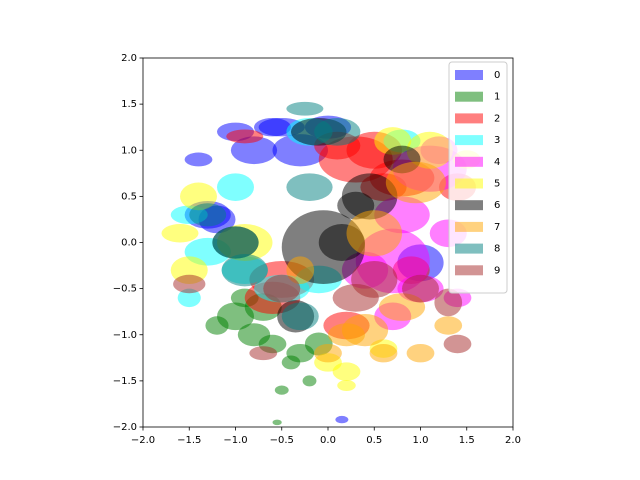  What do you see at coordinates (125, 289) in the screenshot?
I see `y-tick-label: −0.5` at bounding box center [125, 289].